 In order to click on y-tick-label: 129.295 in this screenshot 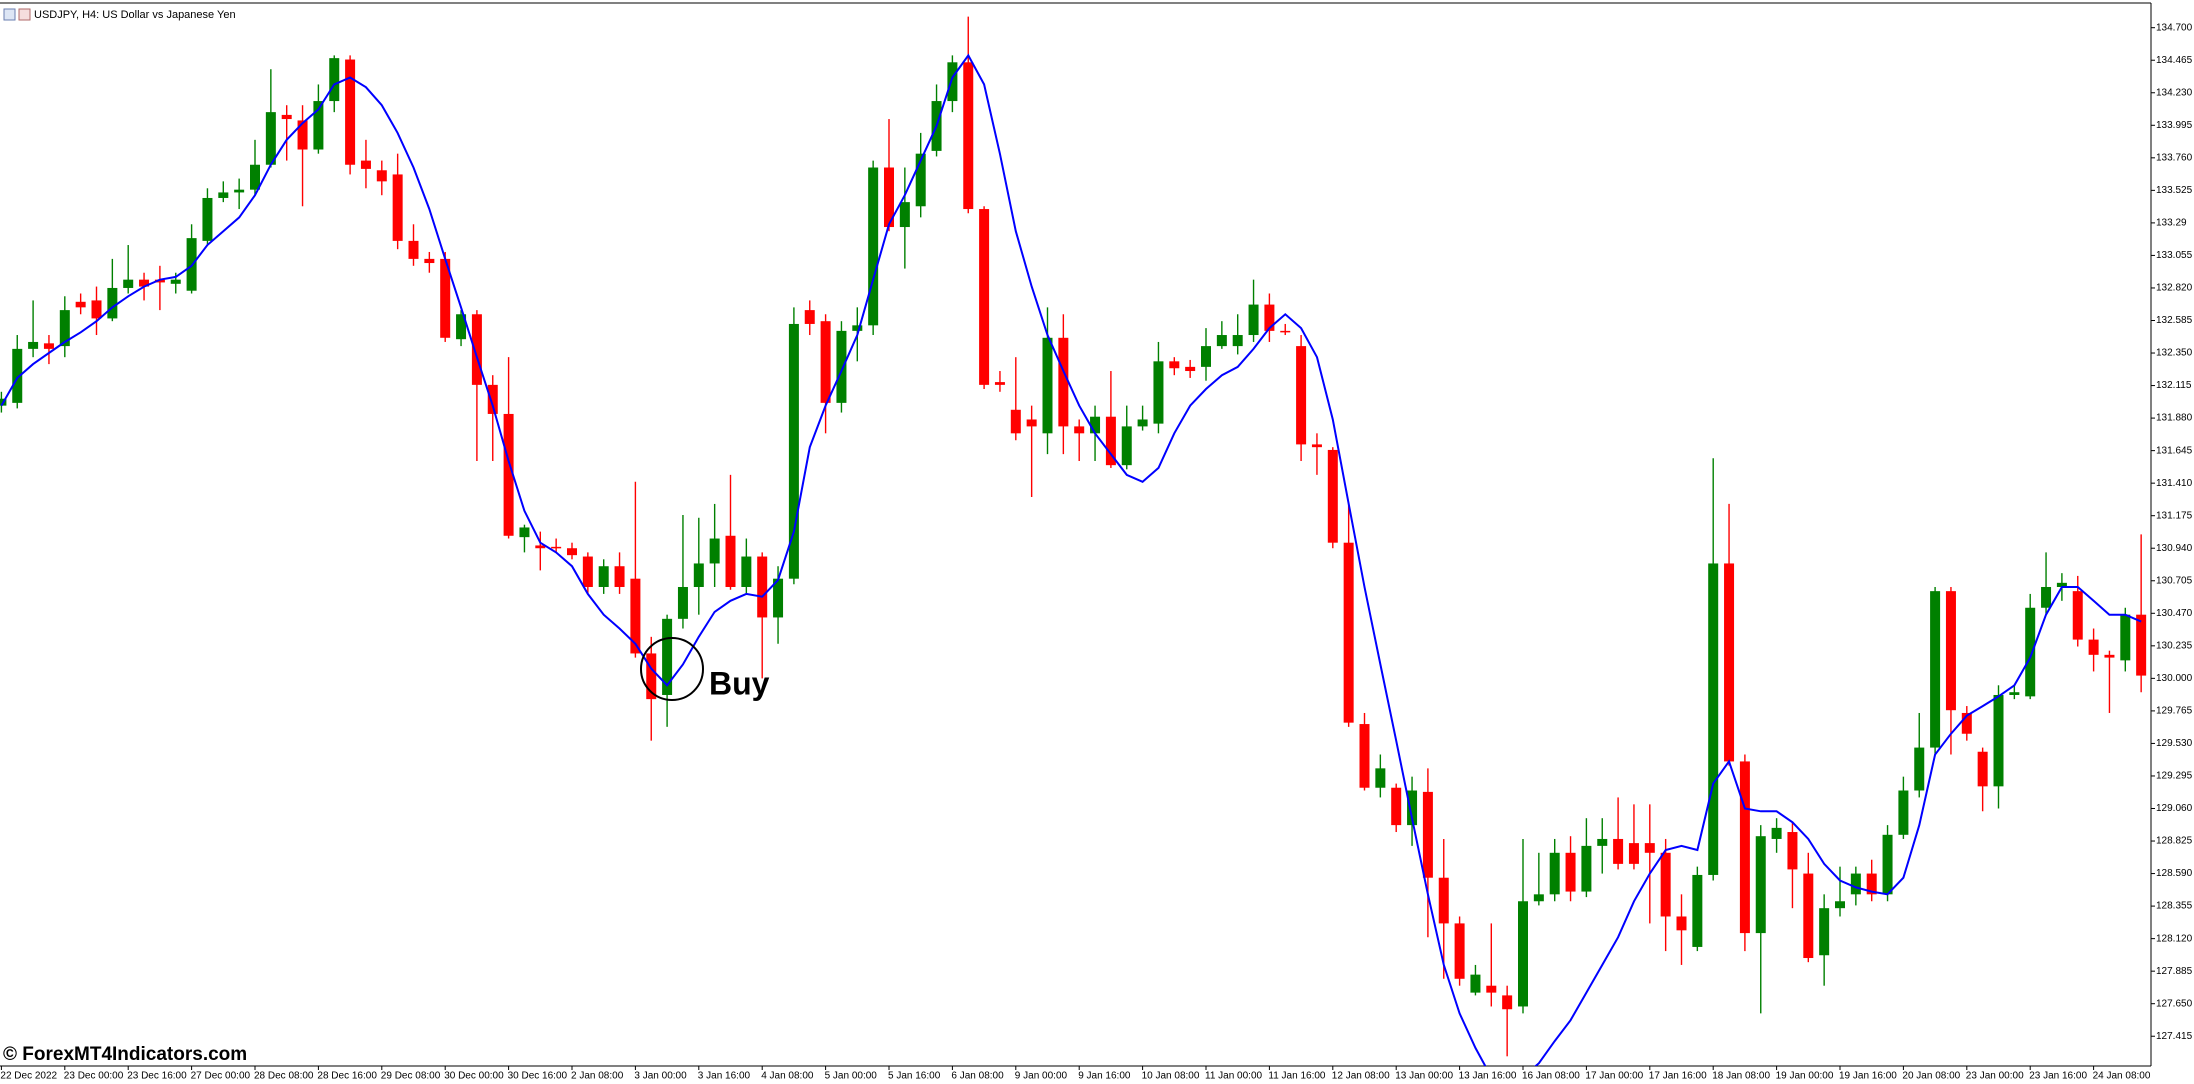, I will do `click(2174, 776)`.